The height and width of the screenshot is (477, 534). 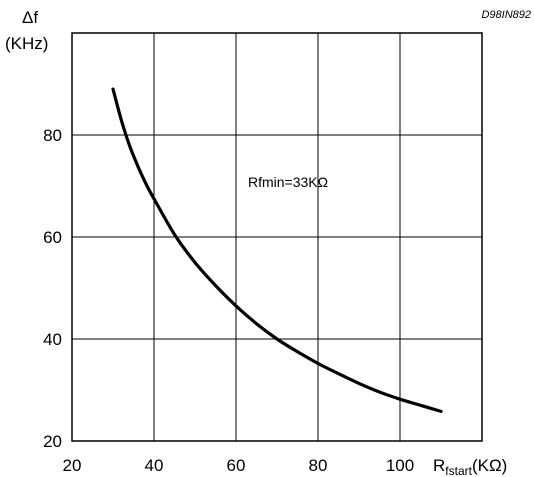 I want to click on x-axis-label-unit: (KΩ), so click(x=489, y=465).